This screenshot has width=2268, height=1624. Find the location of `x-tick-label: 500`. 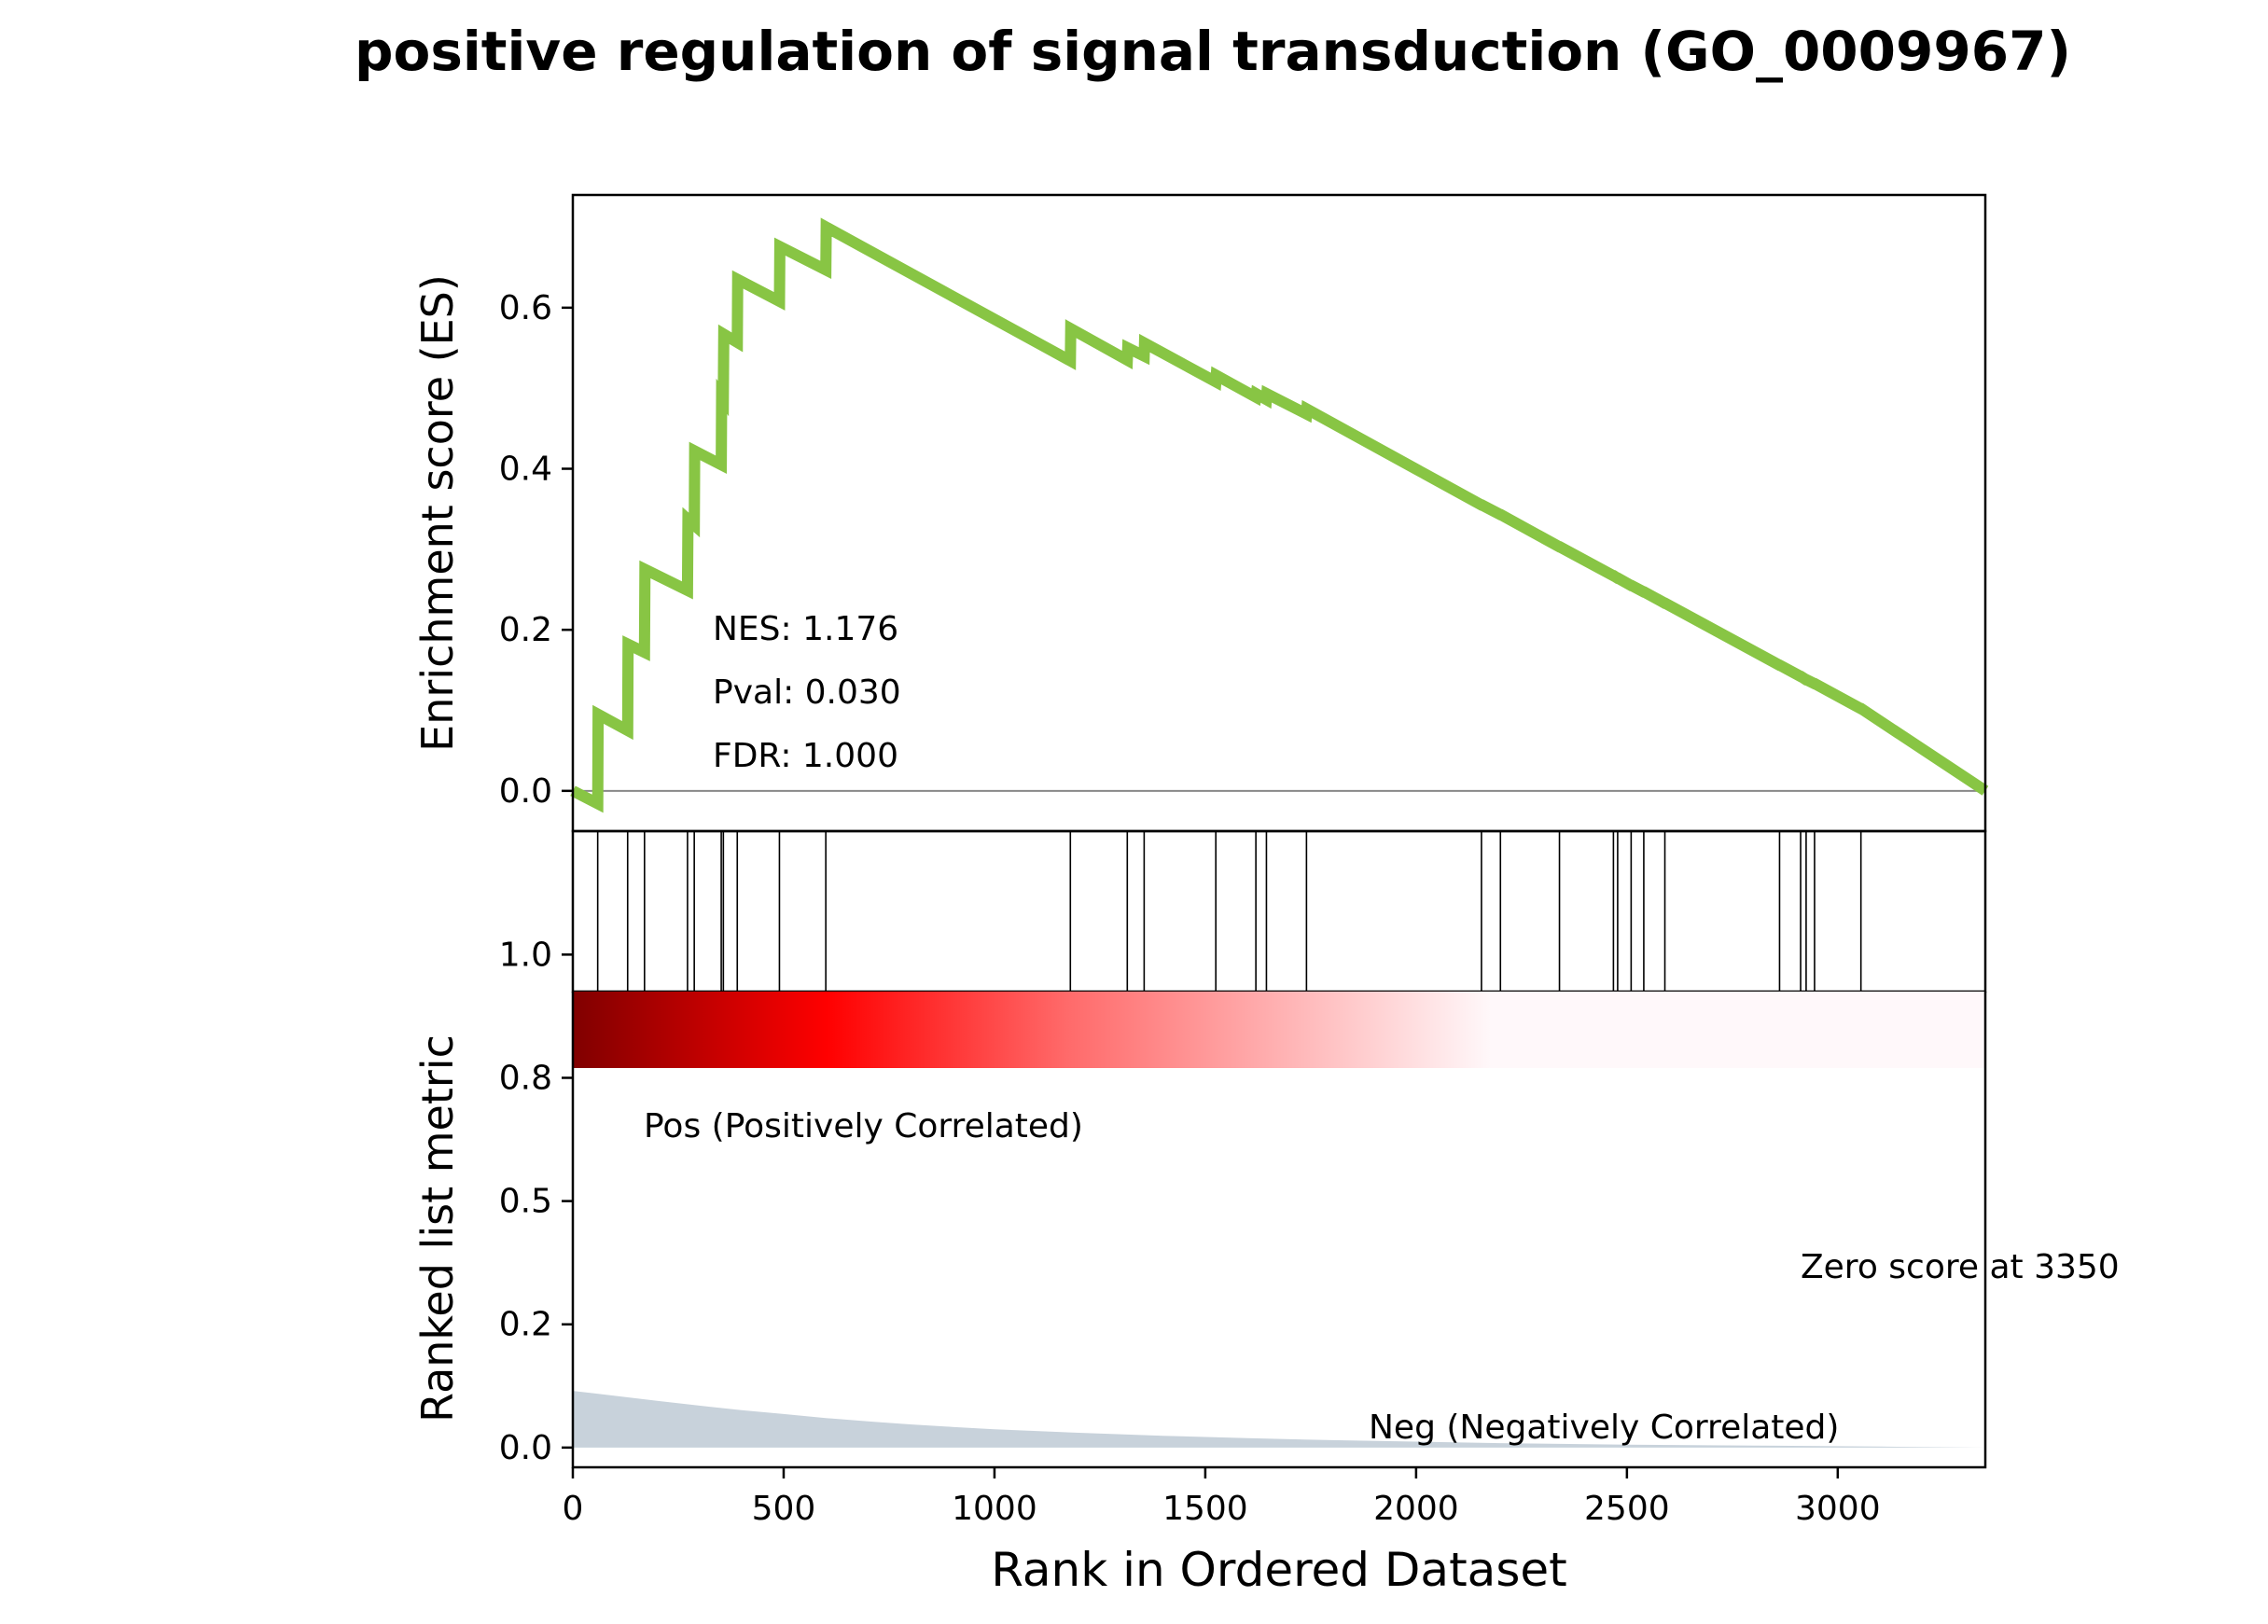

x-tick-label: 500 is located at coordinates (784, 1509).